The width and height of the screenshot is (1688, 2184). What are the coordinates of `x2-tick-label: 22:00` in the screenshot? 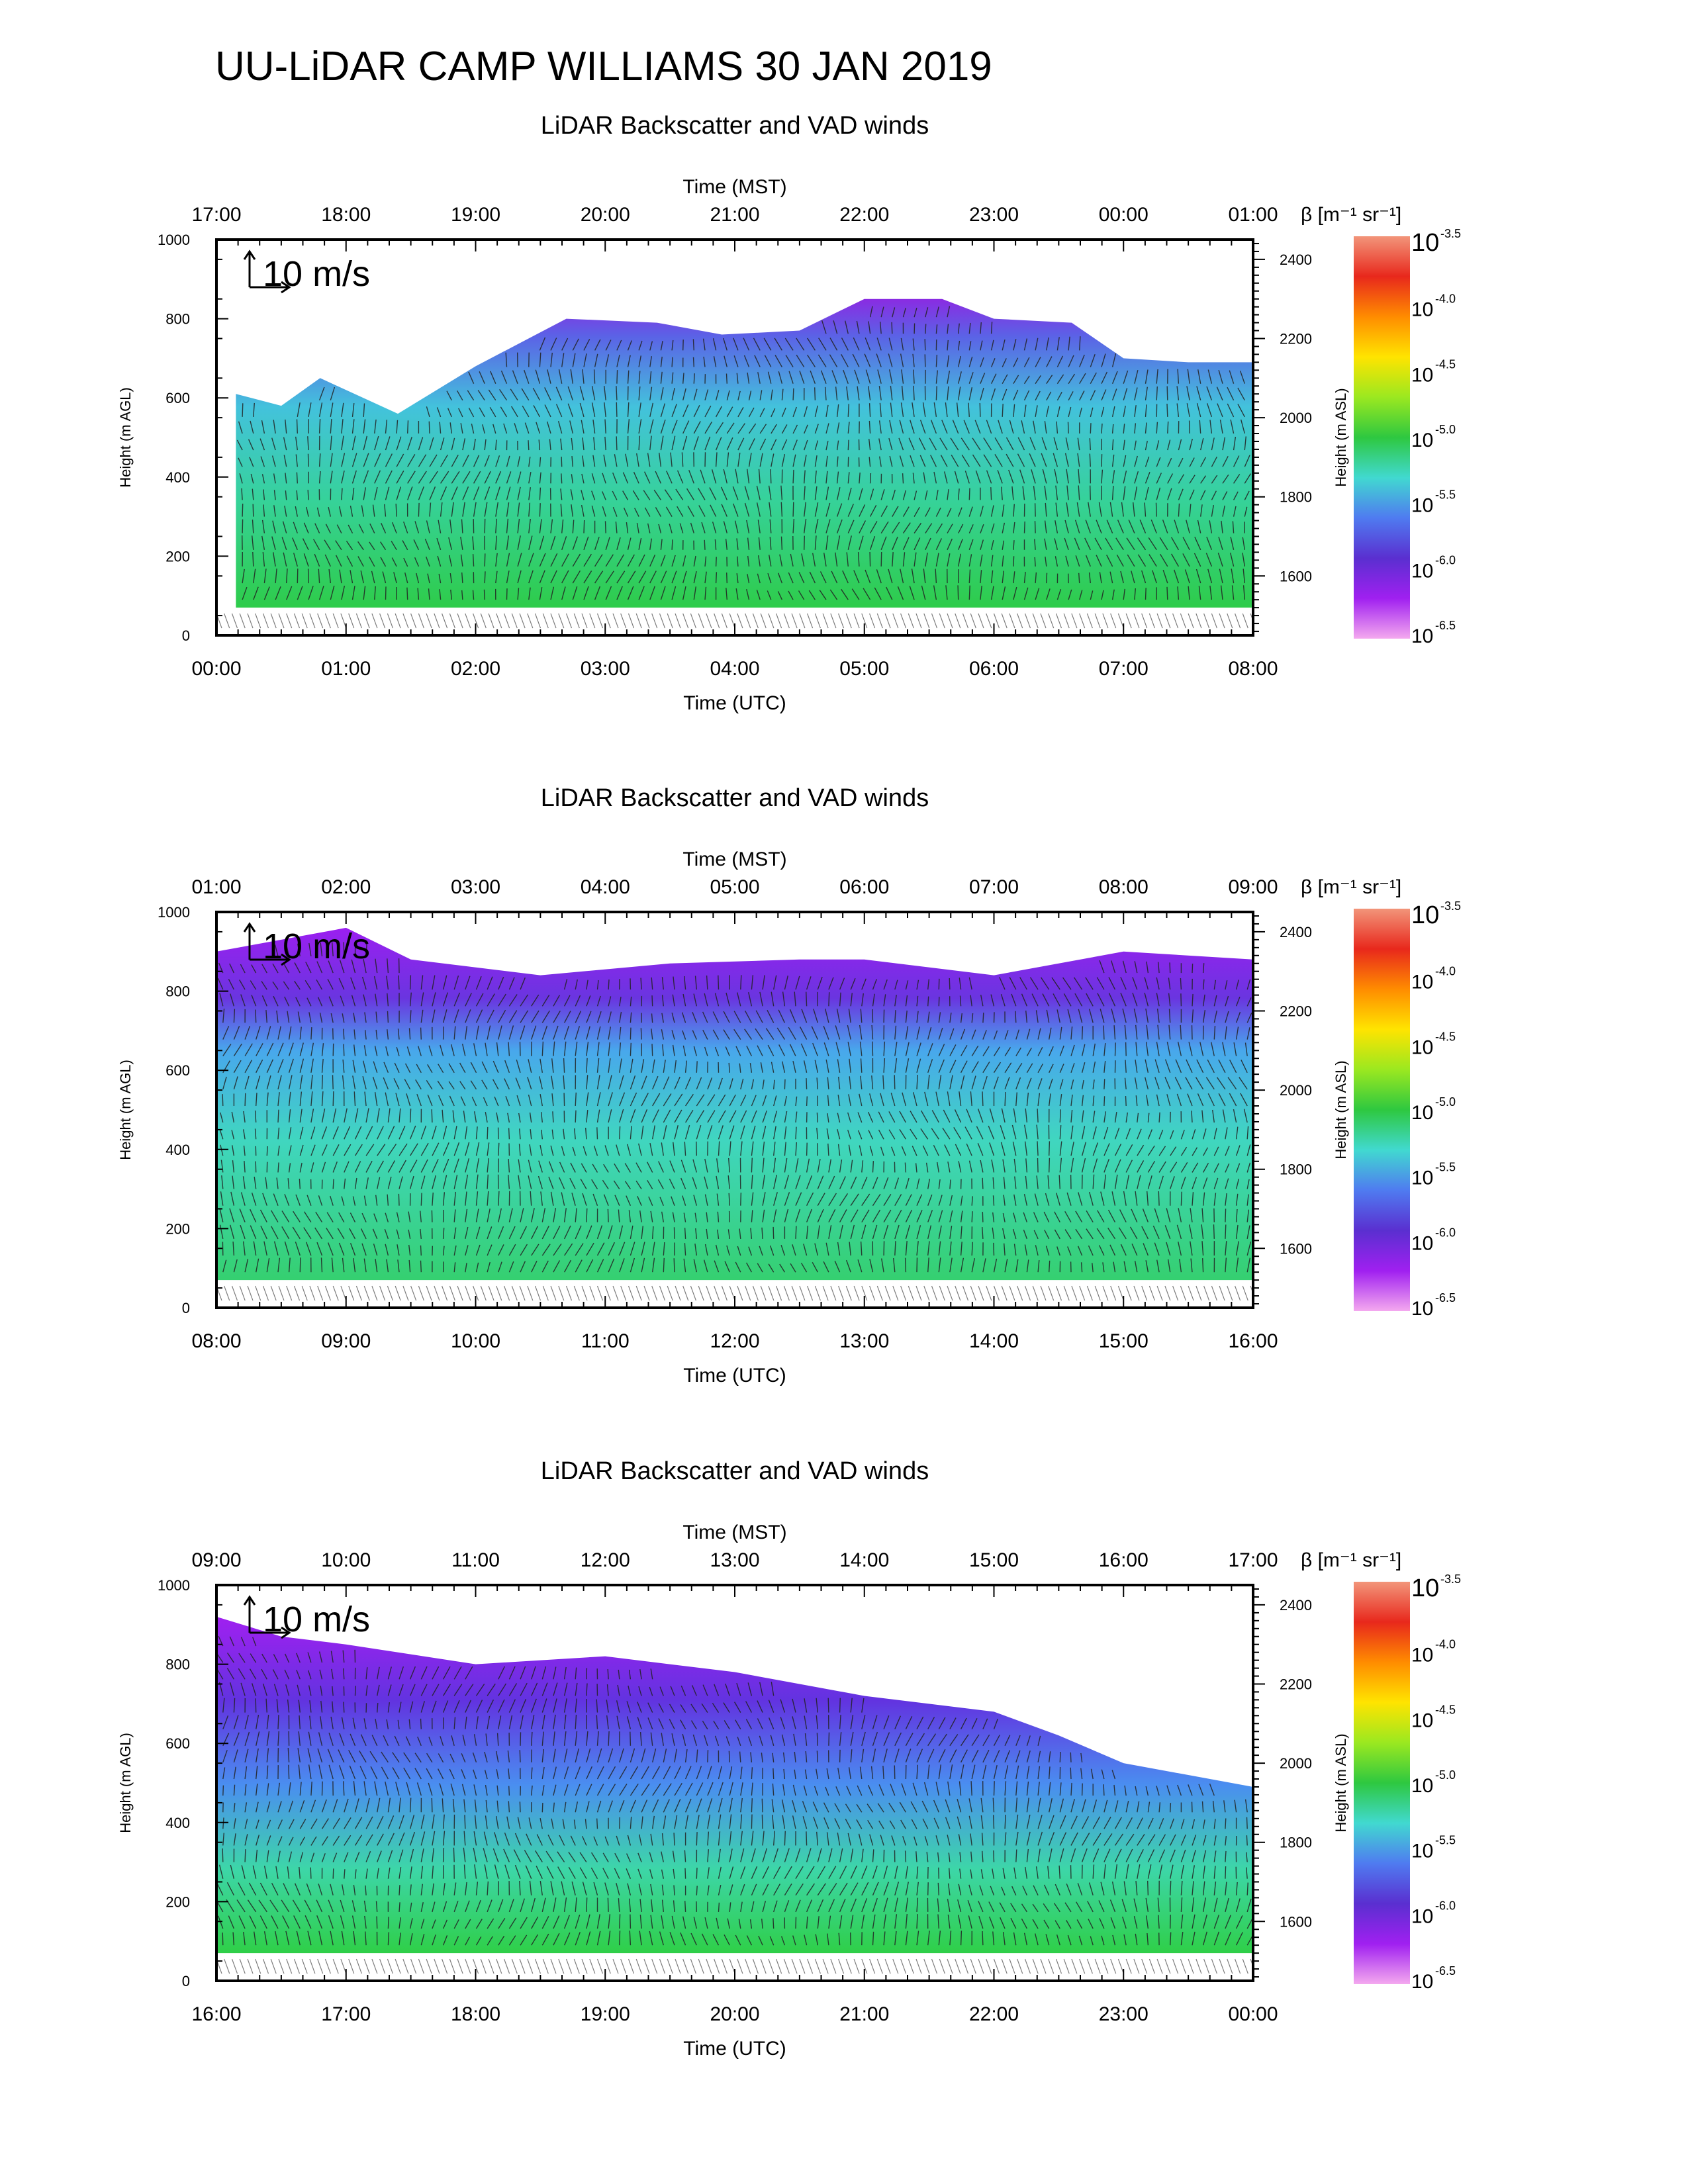 It's located at (864, 215).